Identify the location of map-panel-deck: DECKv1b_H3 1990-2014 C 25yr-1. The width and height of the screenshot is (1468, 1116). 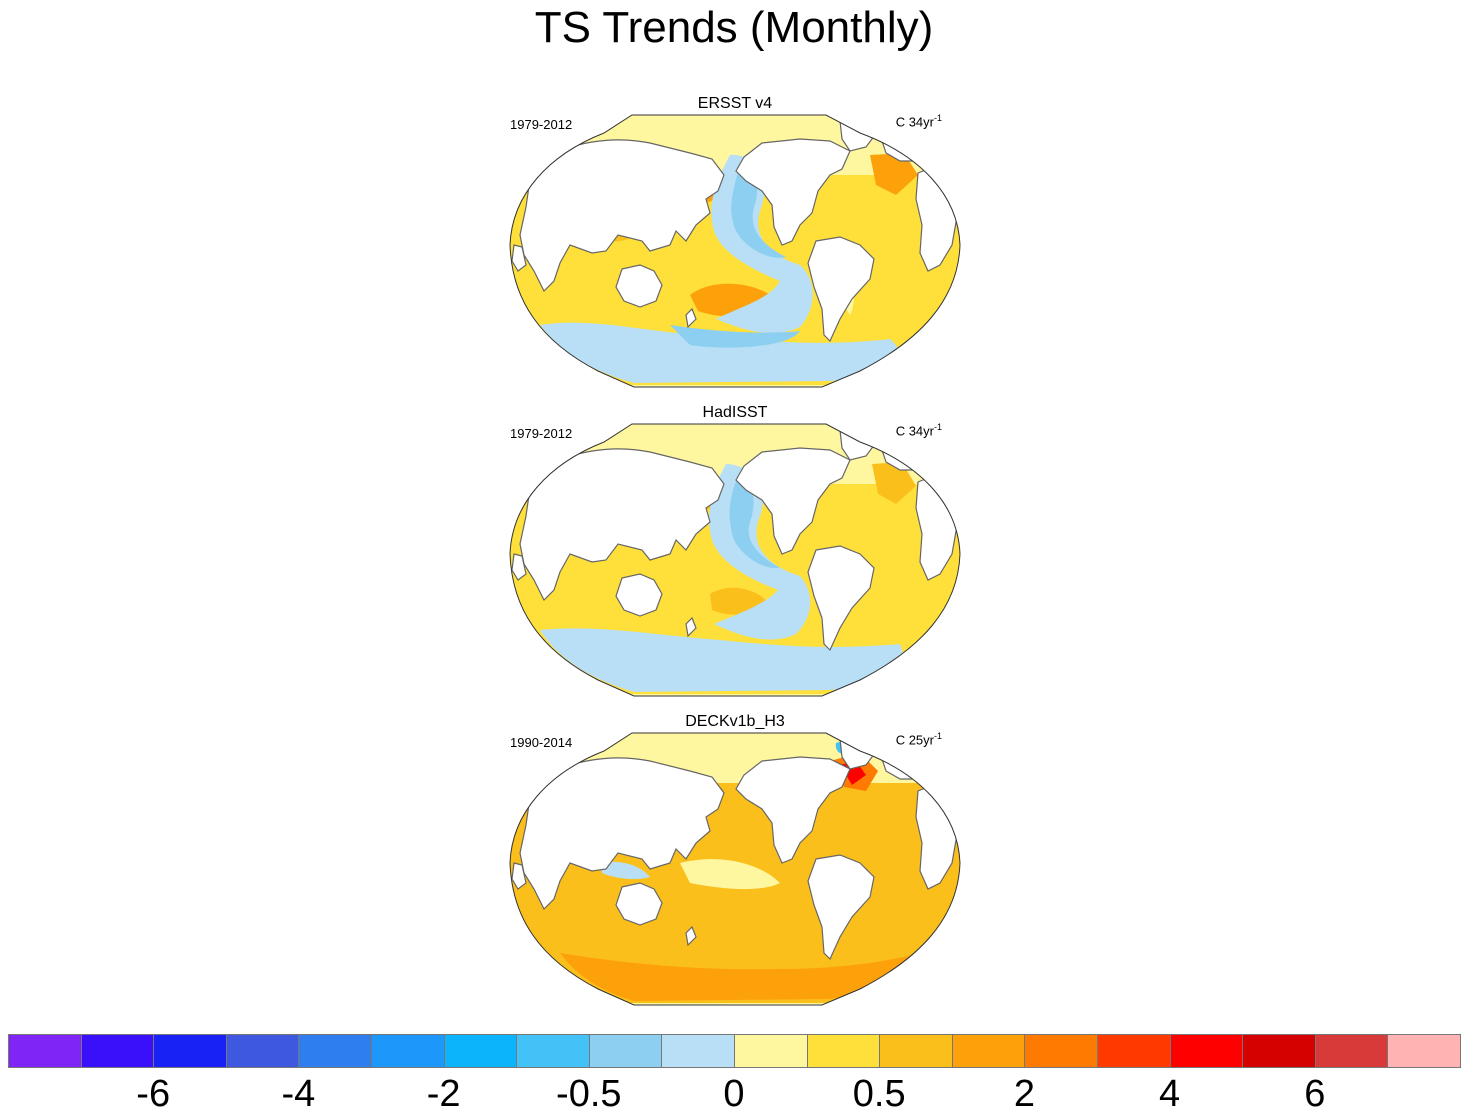
(735, 863).